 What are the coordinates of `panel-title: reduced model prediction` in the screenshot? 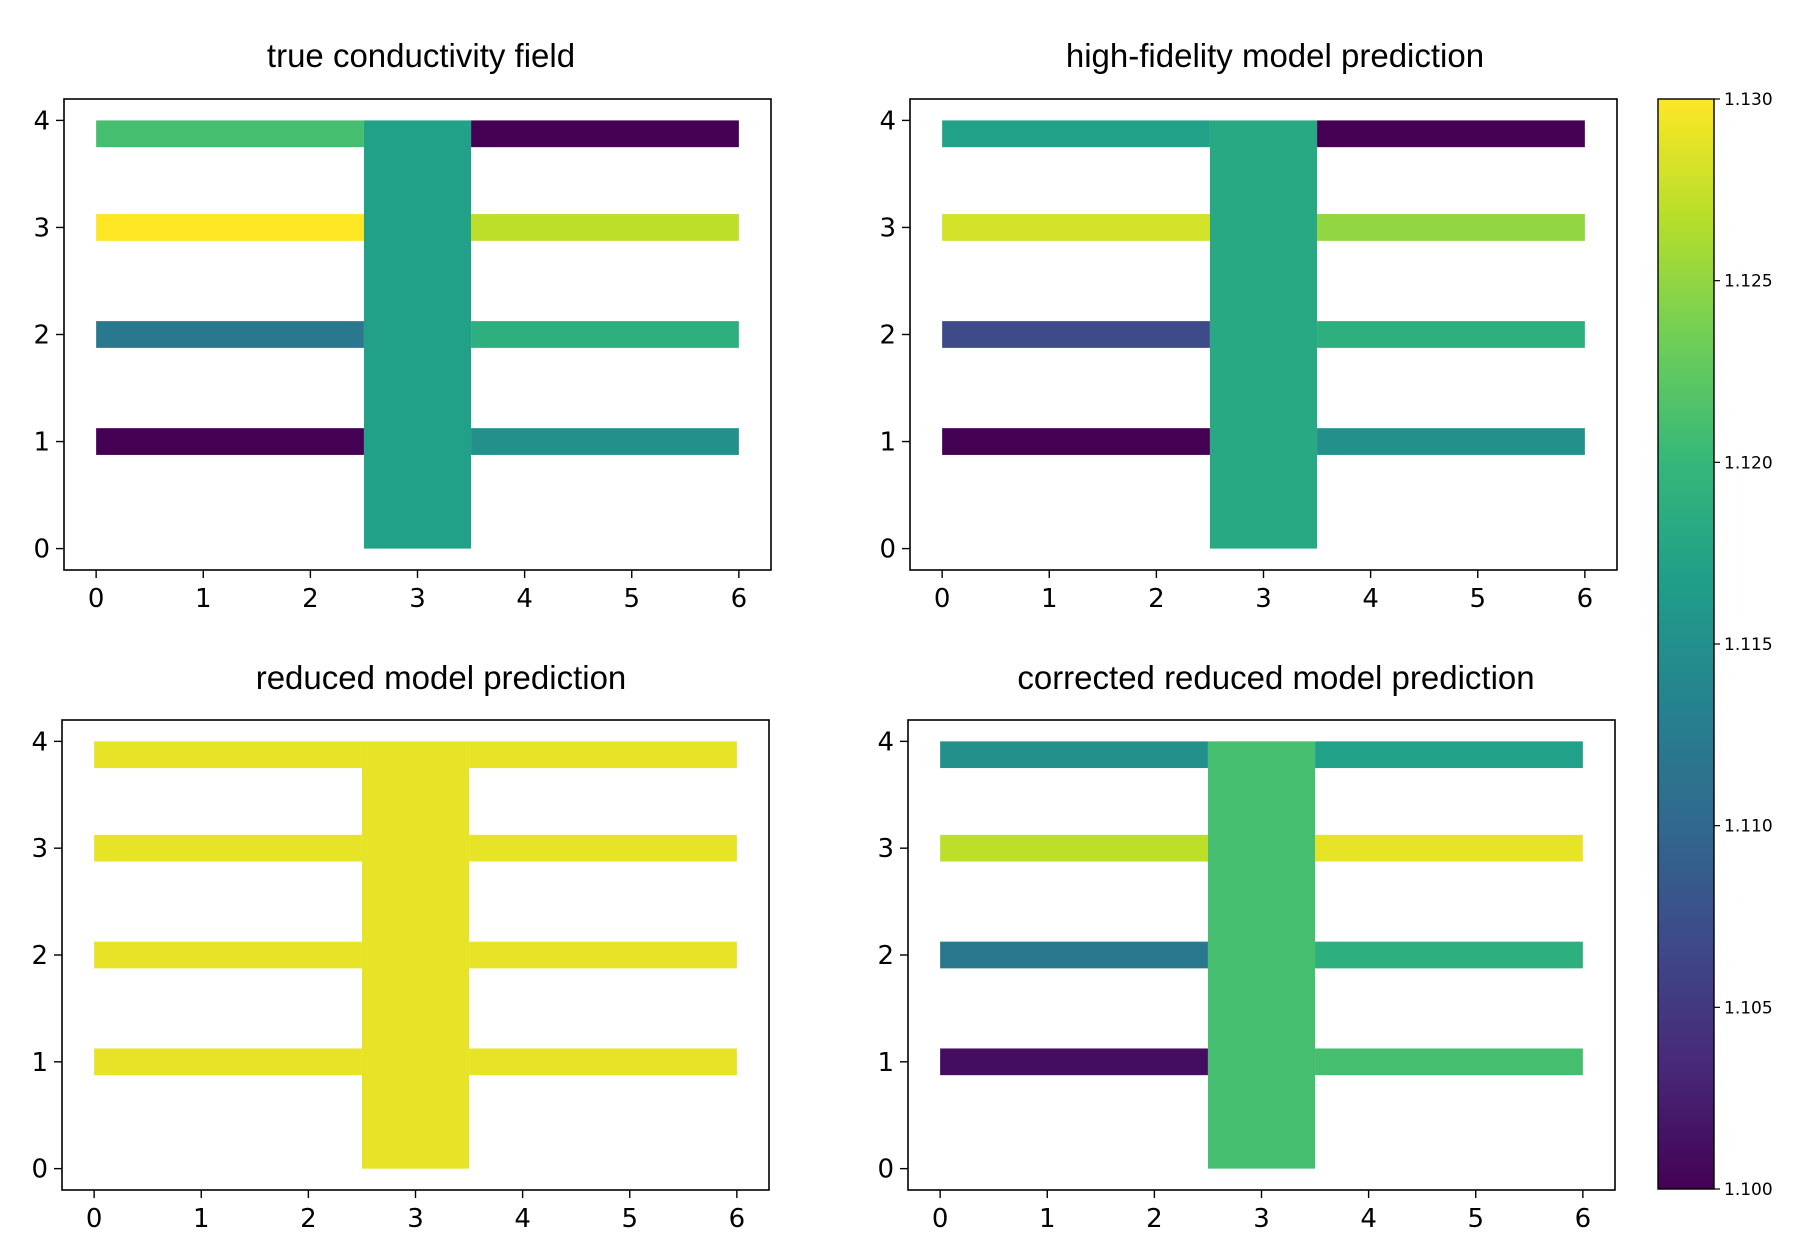 It's located at (441, 677).